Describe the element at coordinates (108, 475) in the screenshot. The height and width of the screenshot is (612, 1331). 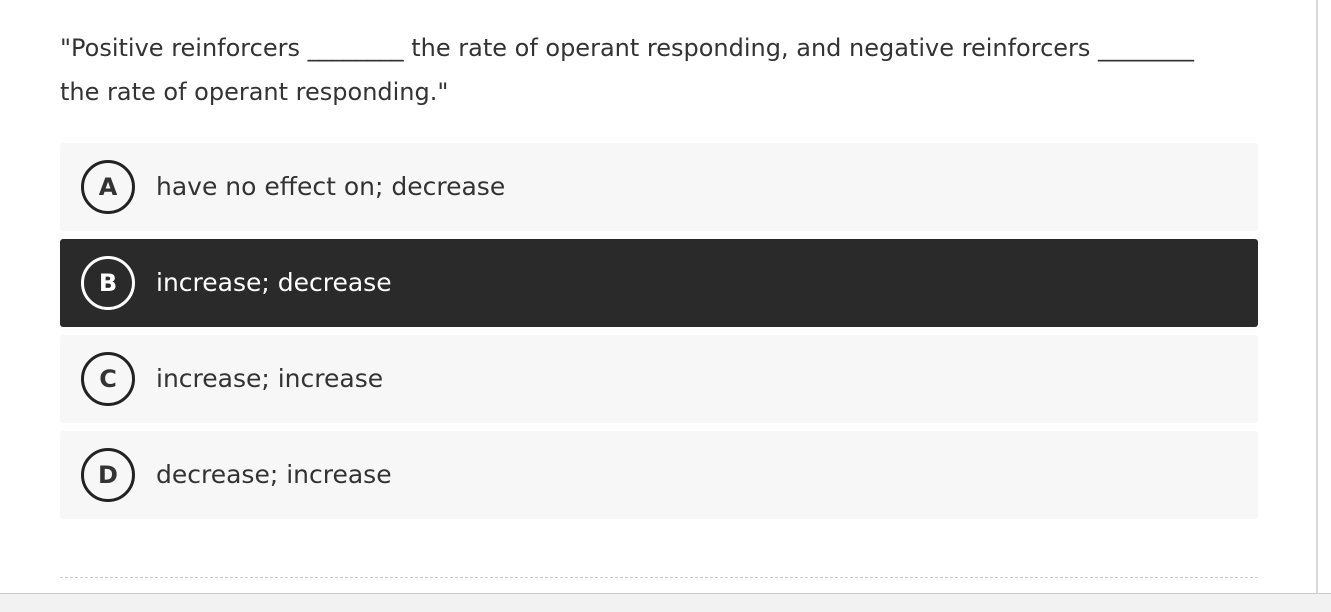
I see `option-letter: D` at that location.